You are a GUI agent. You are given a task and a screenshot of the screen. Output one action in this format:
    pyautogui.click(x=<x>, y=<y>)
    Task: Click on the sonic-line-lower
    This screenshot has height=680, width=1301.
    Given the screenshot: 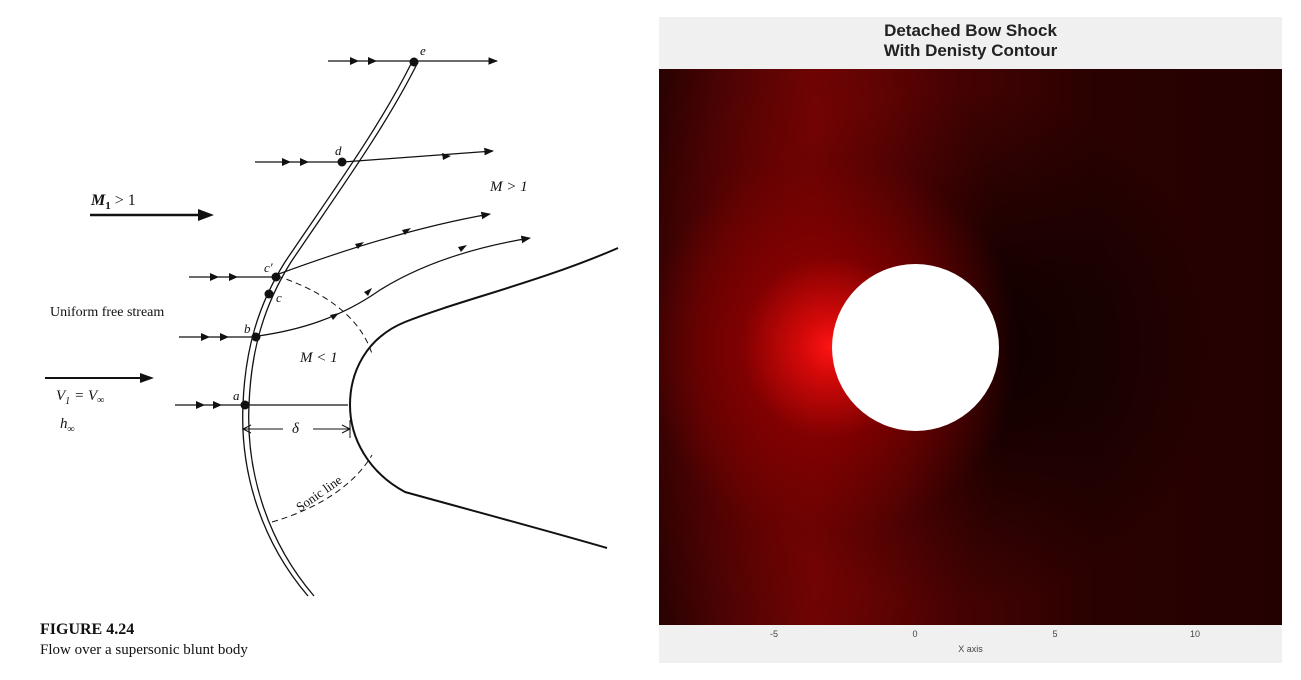 What is the action you would take?
    pyautogui.click(x=322, y=488)
    